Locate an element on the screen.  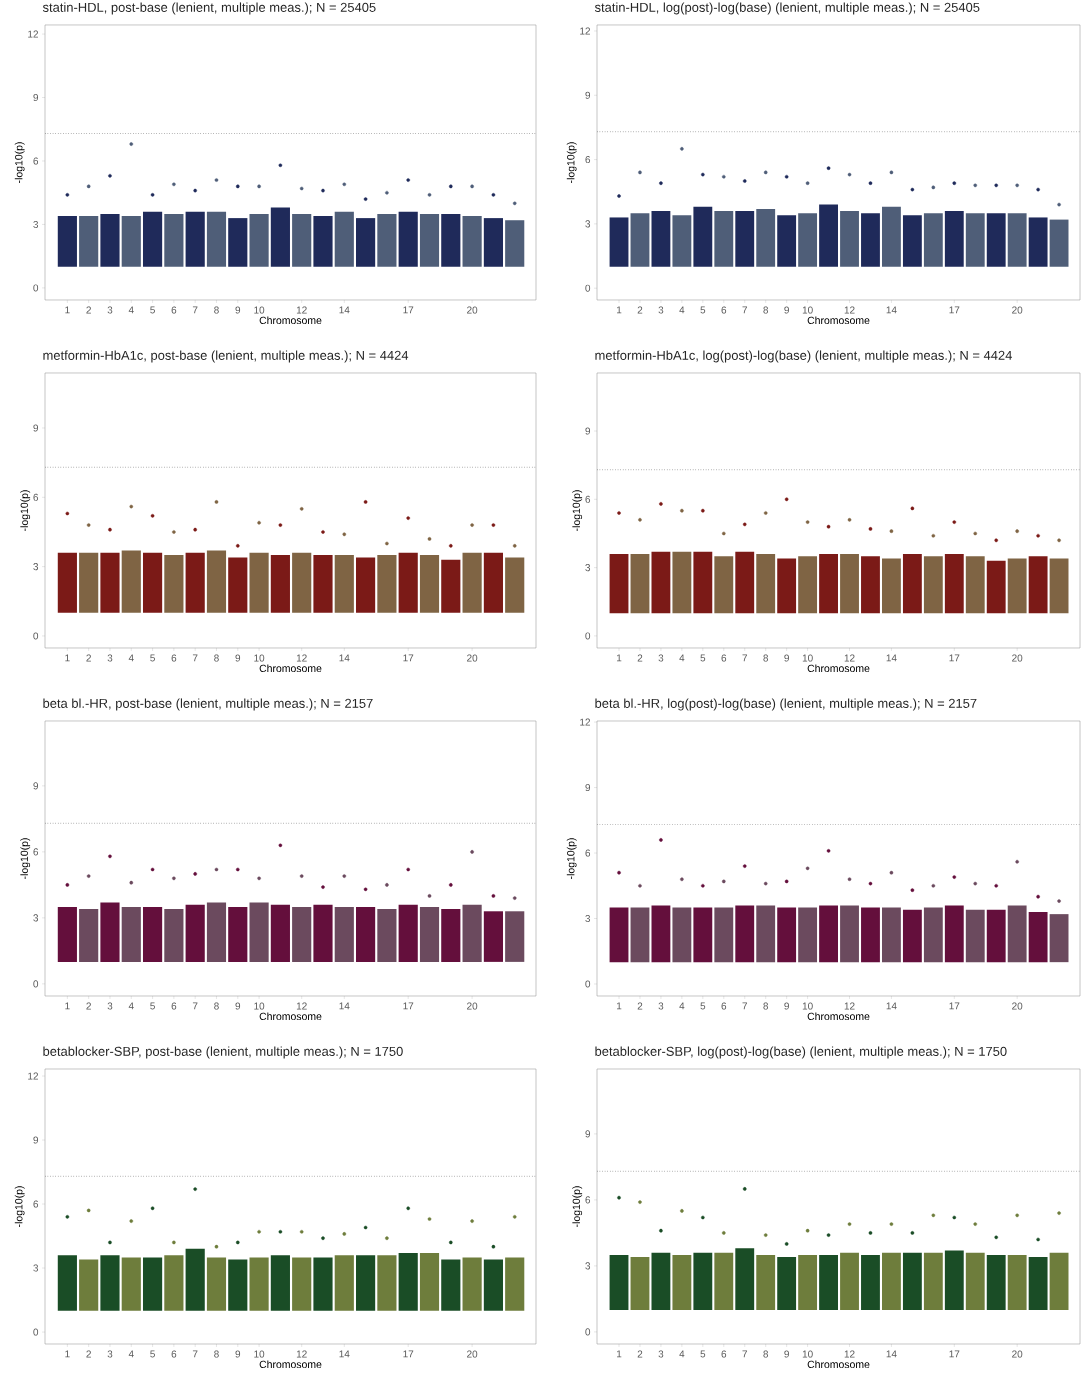
y-tick-label: 12 is located at coordinates (585, 31).